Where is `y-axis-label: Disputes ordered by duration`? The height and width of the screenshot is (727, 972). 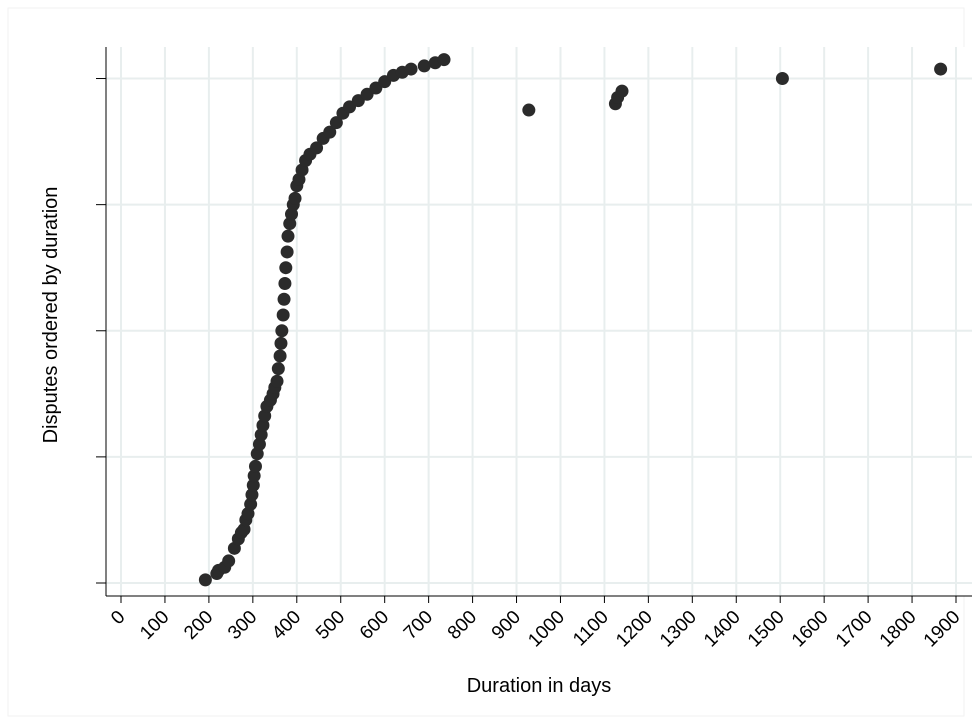 y-axis-label: Disputes ordered by duration is located at coordinates (51, 315).